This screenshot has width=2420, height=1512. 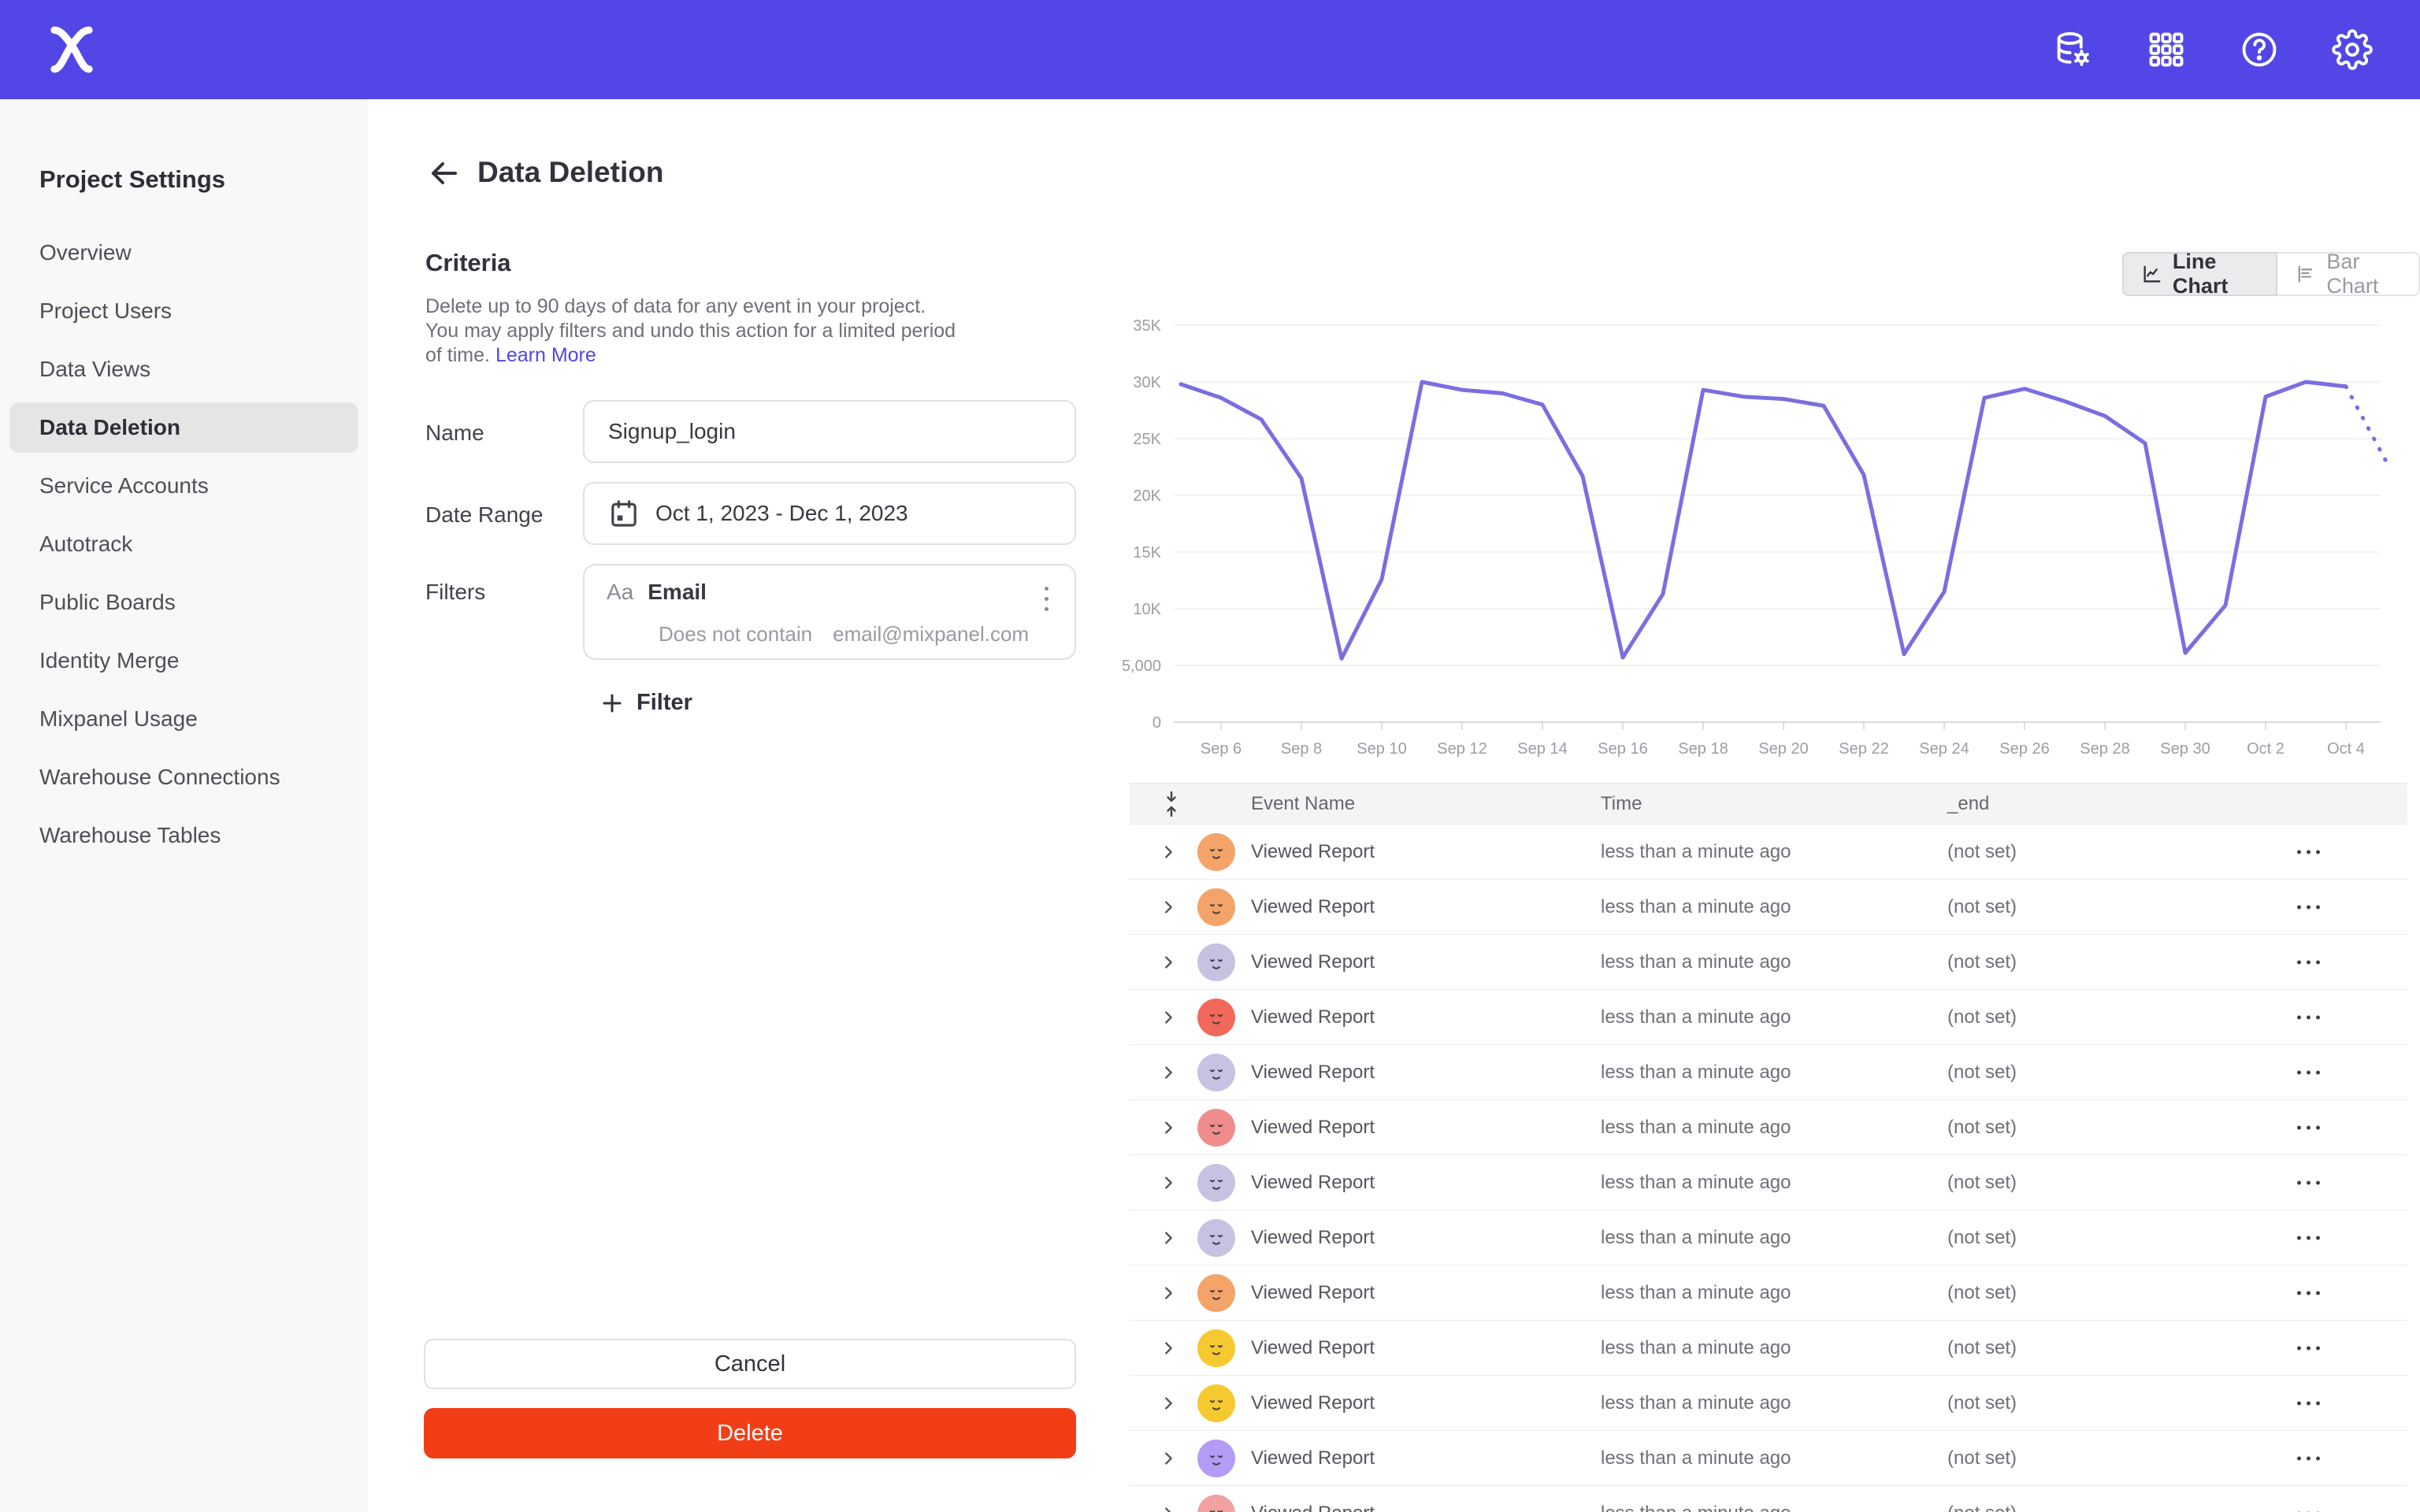 I want to click on filter-value: email@mixpanel.com, so click(x=931, y=634).